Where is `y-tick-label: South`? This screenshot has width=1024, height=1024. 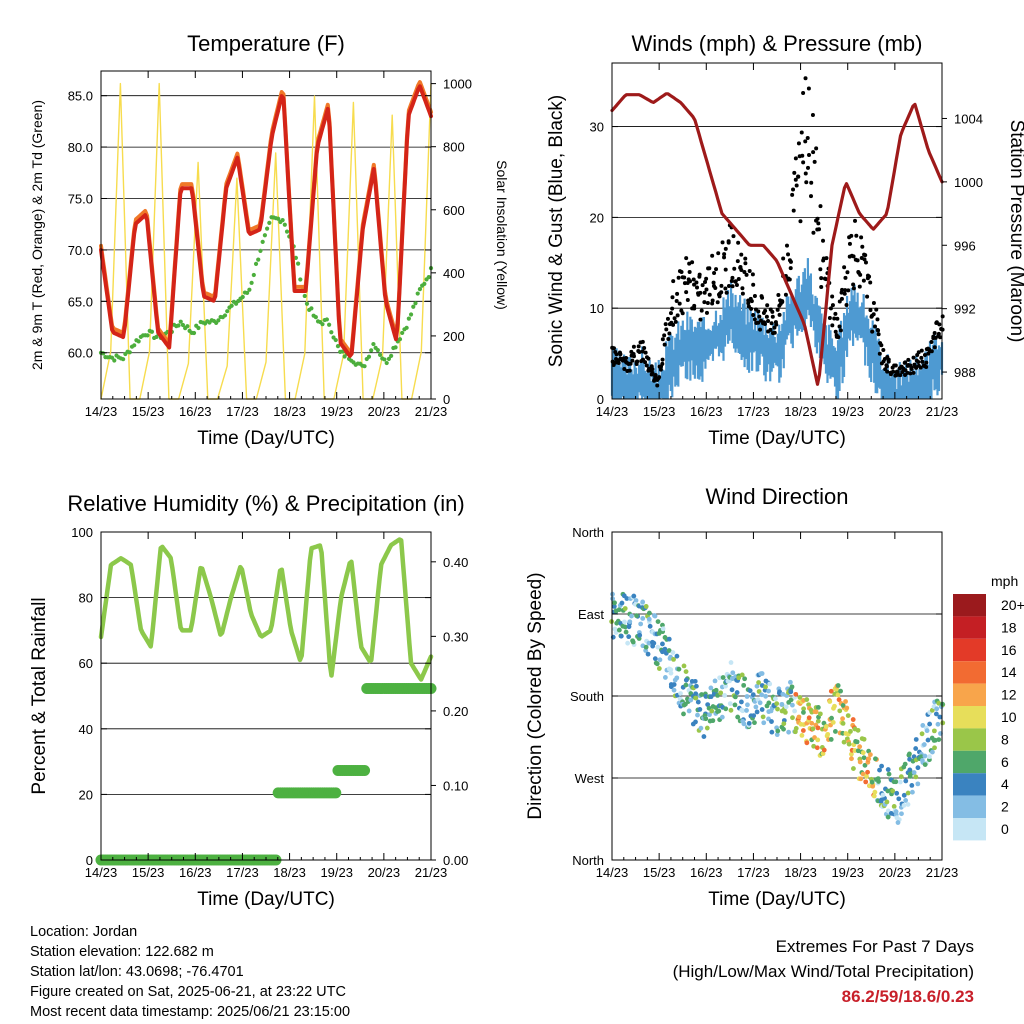 y-tick-label: South is located at coordinates (587, 696).